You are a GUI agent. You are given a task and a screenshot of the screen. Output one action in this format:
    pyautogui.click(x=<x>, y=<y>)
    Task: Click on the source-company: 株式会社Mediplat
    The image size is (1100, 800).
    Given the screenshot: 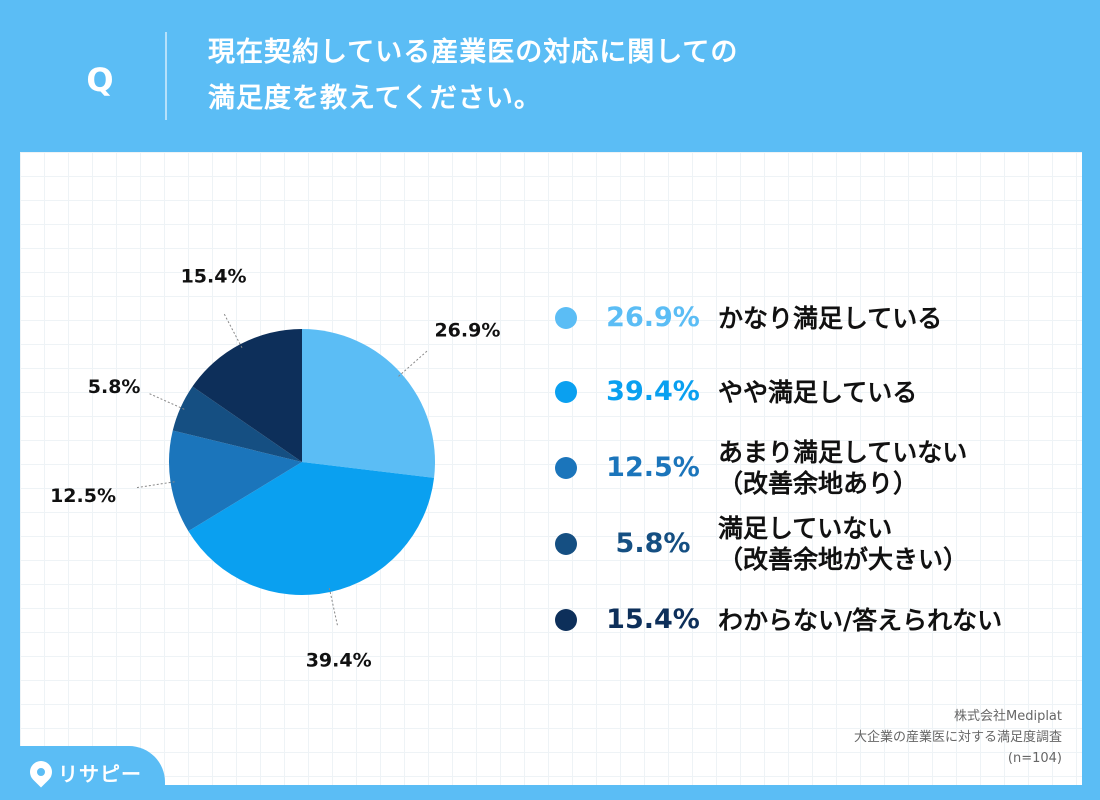 What is the action you would take?
    pyautogui.click(x=1007, y=716)
    